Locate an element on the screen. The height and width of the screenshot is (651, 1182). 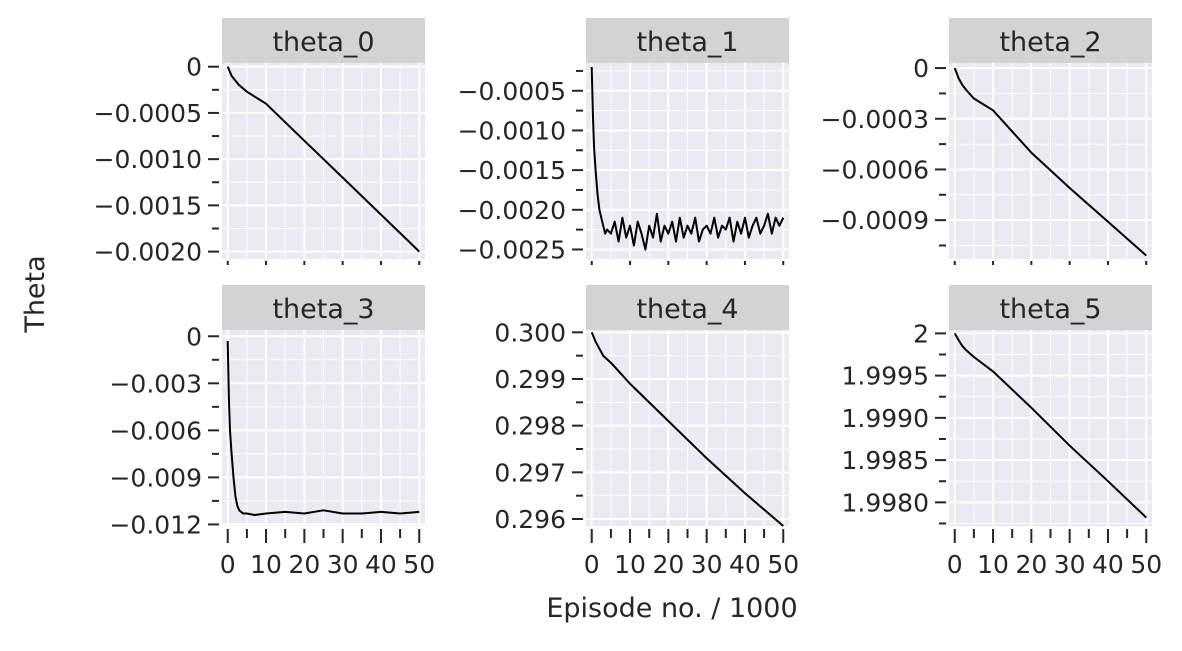
y-tick-label: 1.9985 is located at coordinates (885, 460).